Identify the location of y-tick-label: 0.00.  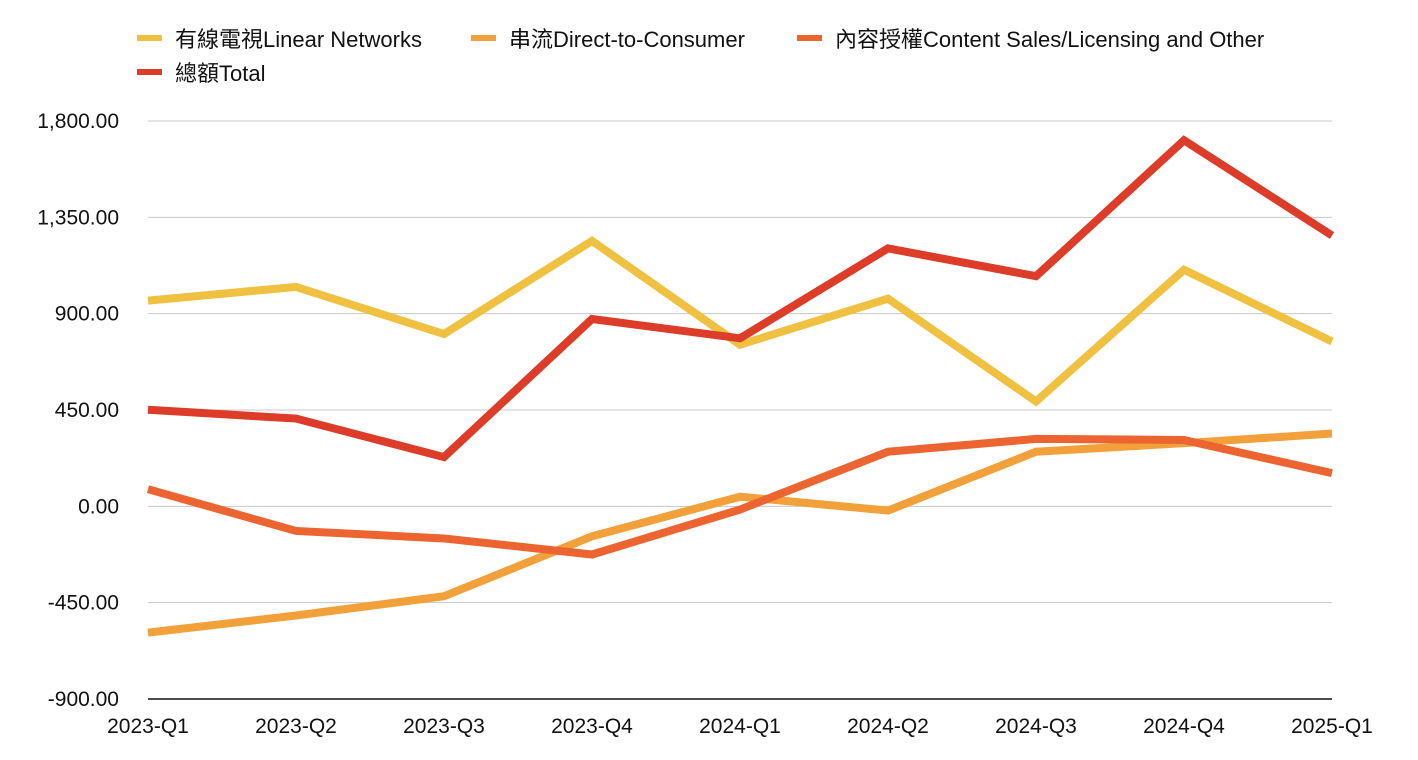
(98, 506).